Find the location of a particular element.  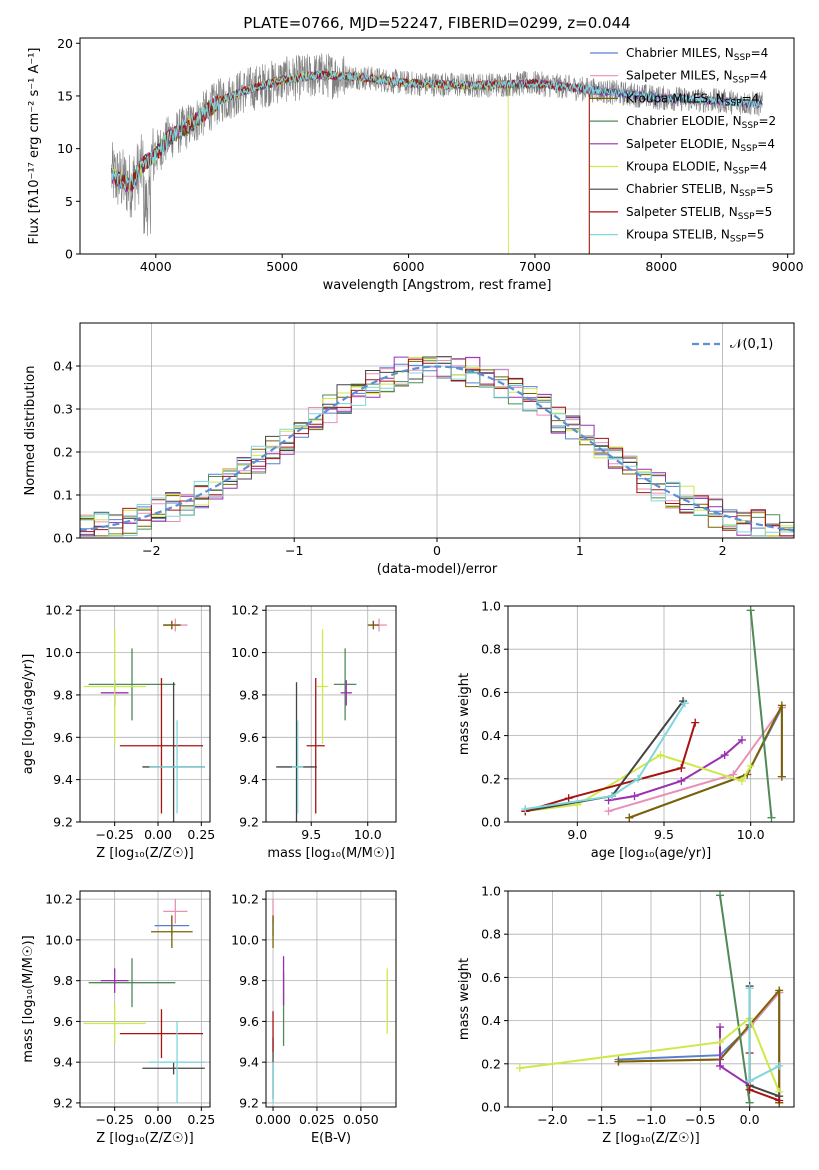

x-tick-label: −1.0 is located at coordinates (651, 1119).